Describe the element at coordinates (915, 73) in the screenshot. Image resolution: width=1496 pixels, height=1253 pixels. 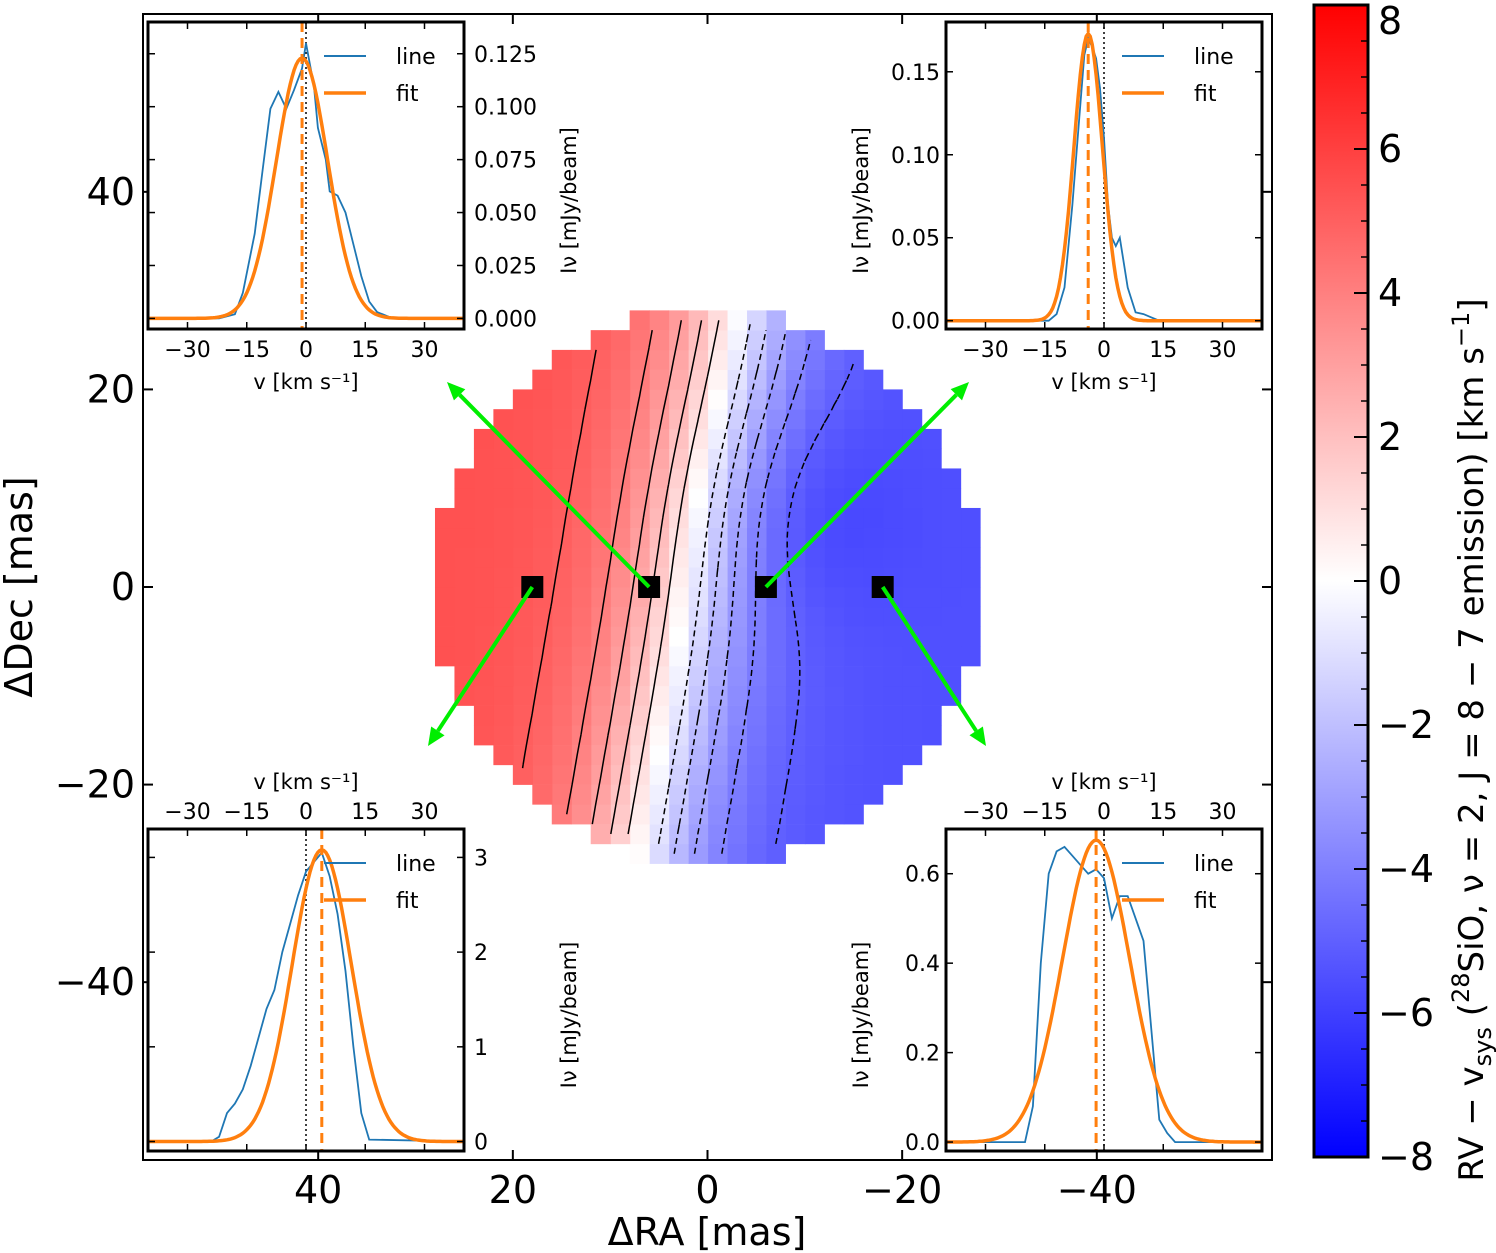
I see `inset-y-tick-label: 0.15` at that location.